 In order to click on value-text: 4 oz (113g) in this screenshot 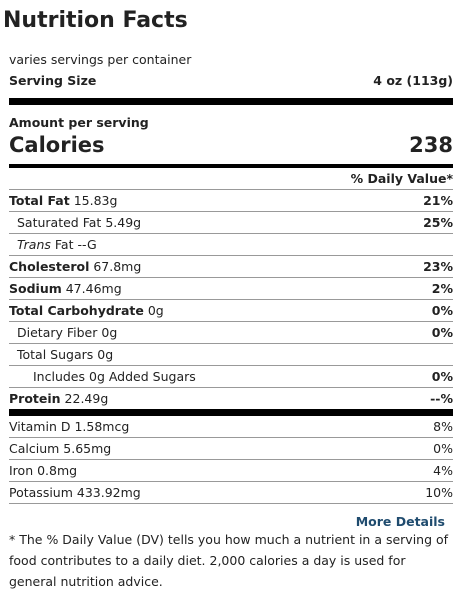, I will do `click(413, 80)`.